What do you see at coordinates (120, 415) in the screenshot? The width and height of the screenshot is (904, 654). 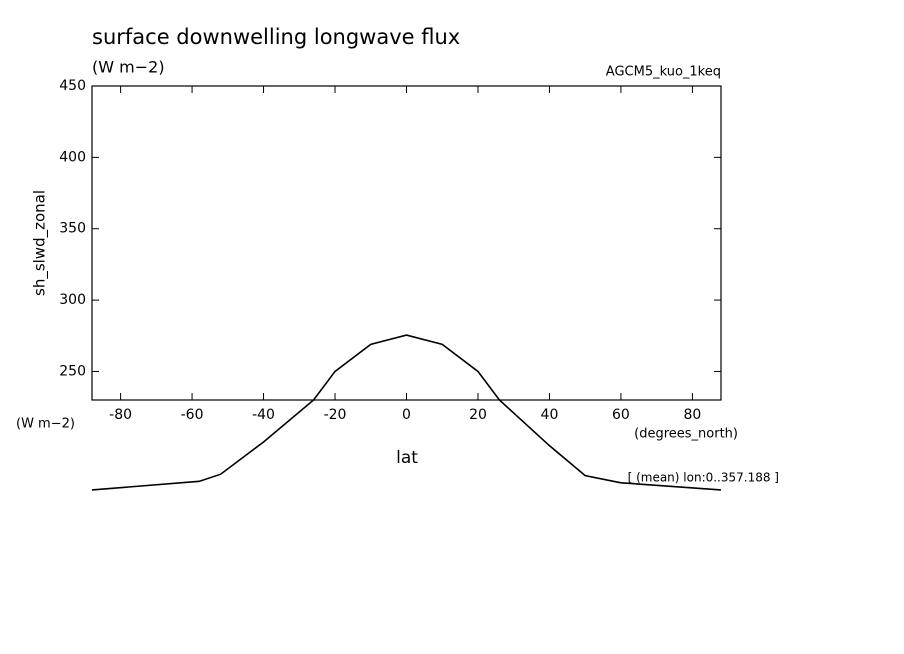 I see `x-tick-label: -80` at bounding box center [120, 415].